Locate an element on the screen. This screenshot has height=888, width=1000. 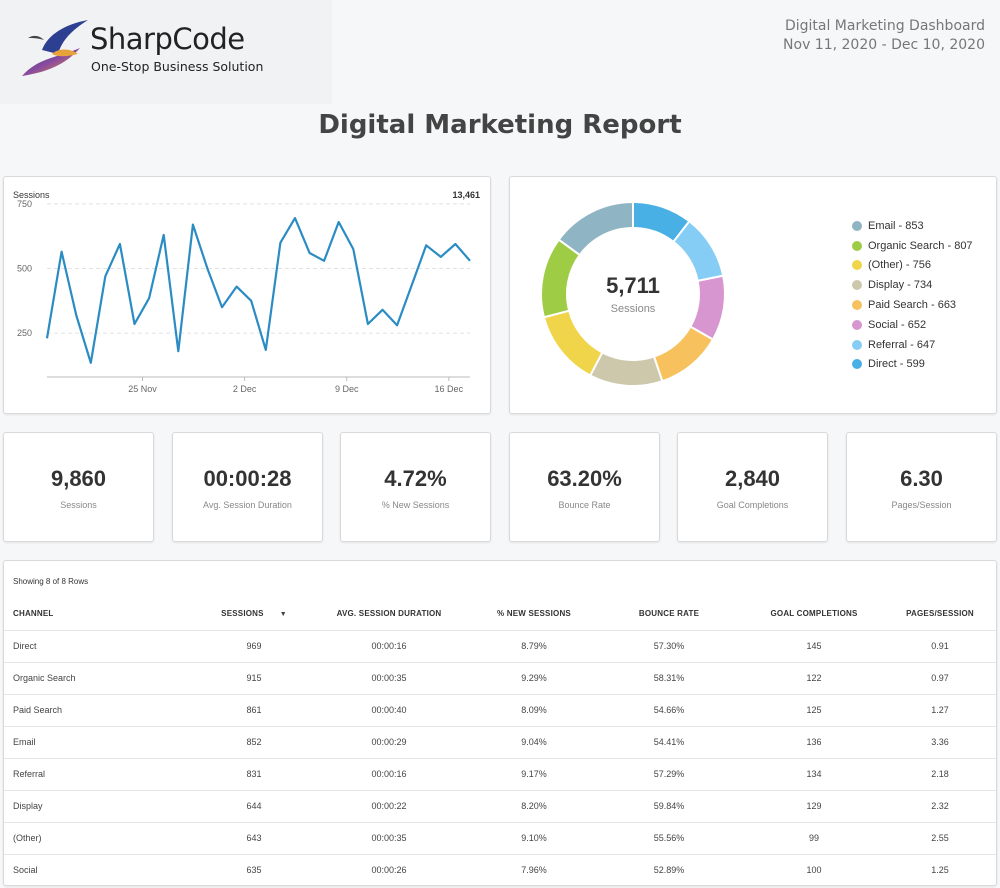
kpi-label: Pages/Session is located at coordinates (921, 505).